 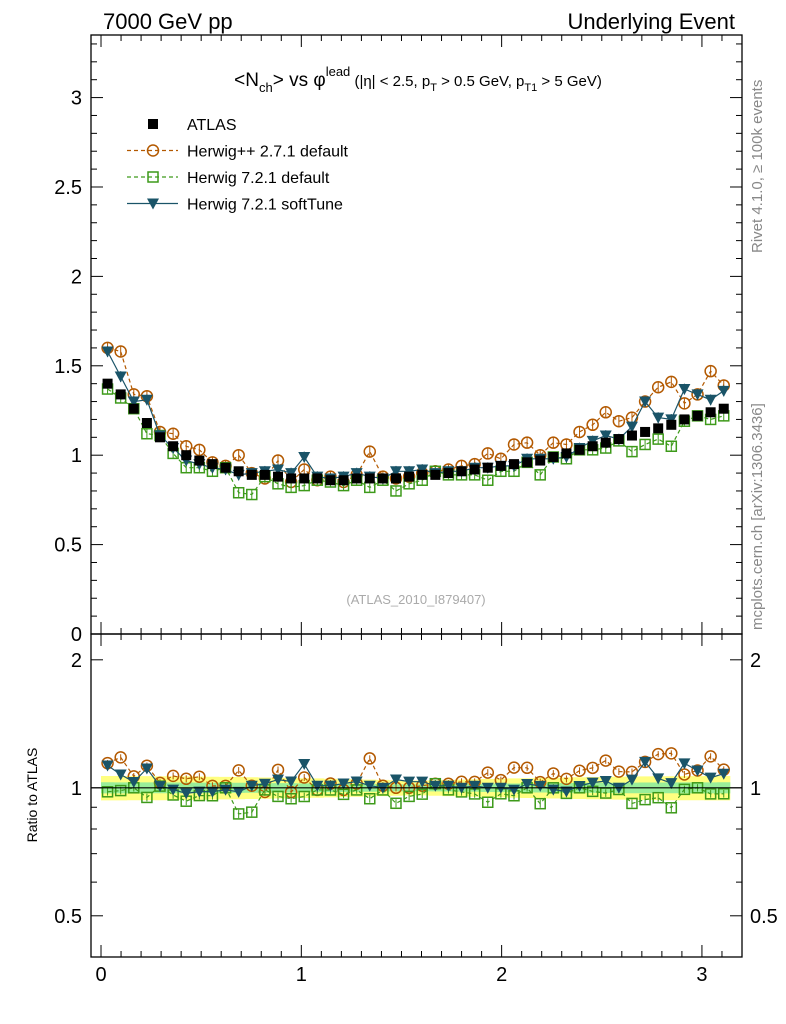 What do you see at coordinates (153, 124) in the screenshot?
I see `legend-marker-atlas` at bounding box center [153, 124].